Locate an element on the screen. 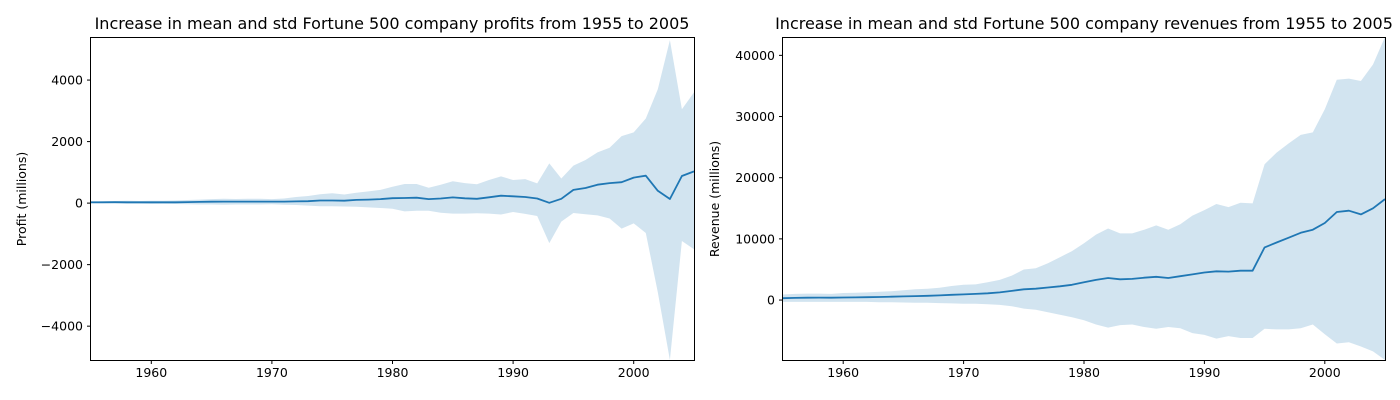 This screenshot has height=400, width=1400. y-tick-label: 4000 is located at coordinates (67, 80).